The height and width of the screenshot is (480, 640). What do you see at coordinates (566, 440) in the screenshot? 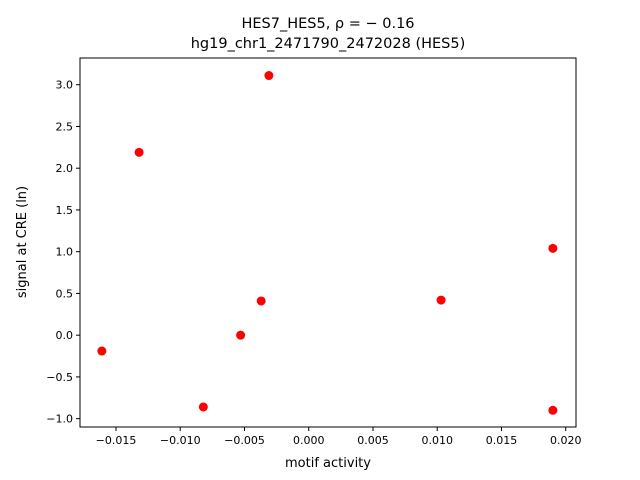
I see `x-tick-label: 0.020` at bounding box center [566, 440].